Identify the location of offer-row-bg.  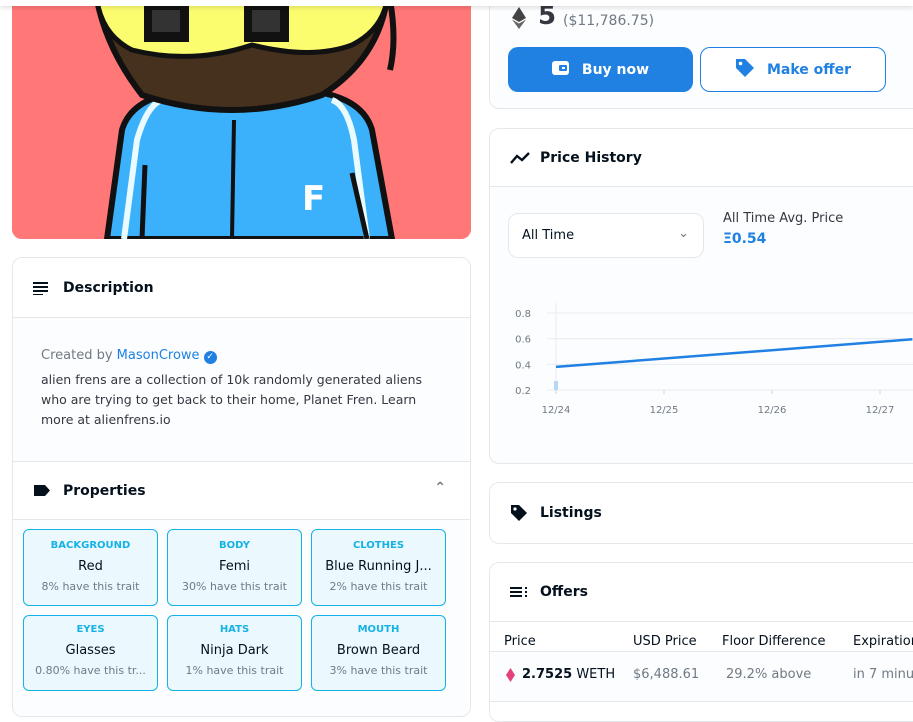
(701, 677).